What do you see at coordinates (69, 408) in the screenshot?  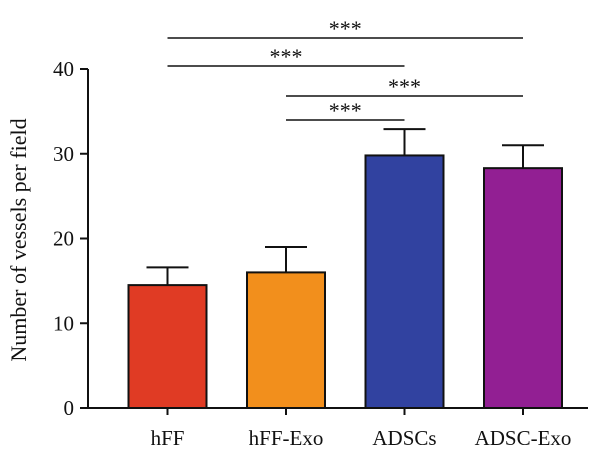 I see `y-tick-label: 0` at bounding box center [69, 408].